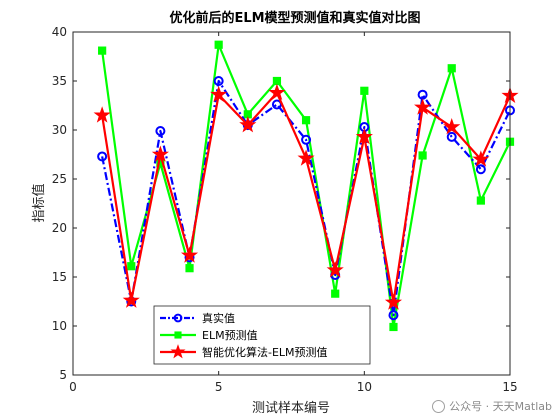  What do you see at coordinates (294, 18) in the screenshot?
I see `chart-title: 优化前后的ELM模型预测值和真实值对比图` at bounding box center [294, 18].